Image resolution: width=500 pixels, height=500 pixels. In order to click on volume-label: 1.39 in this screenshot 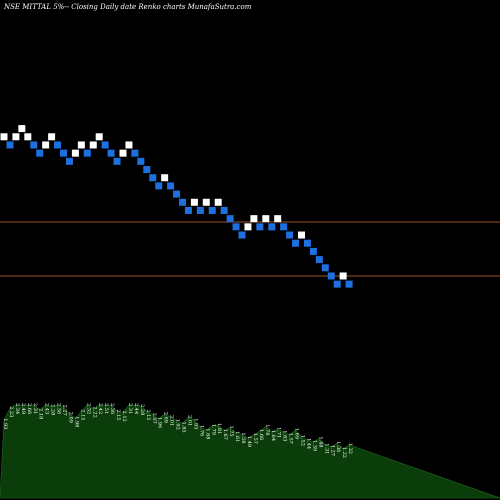, I will do `click(314, 445)`.